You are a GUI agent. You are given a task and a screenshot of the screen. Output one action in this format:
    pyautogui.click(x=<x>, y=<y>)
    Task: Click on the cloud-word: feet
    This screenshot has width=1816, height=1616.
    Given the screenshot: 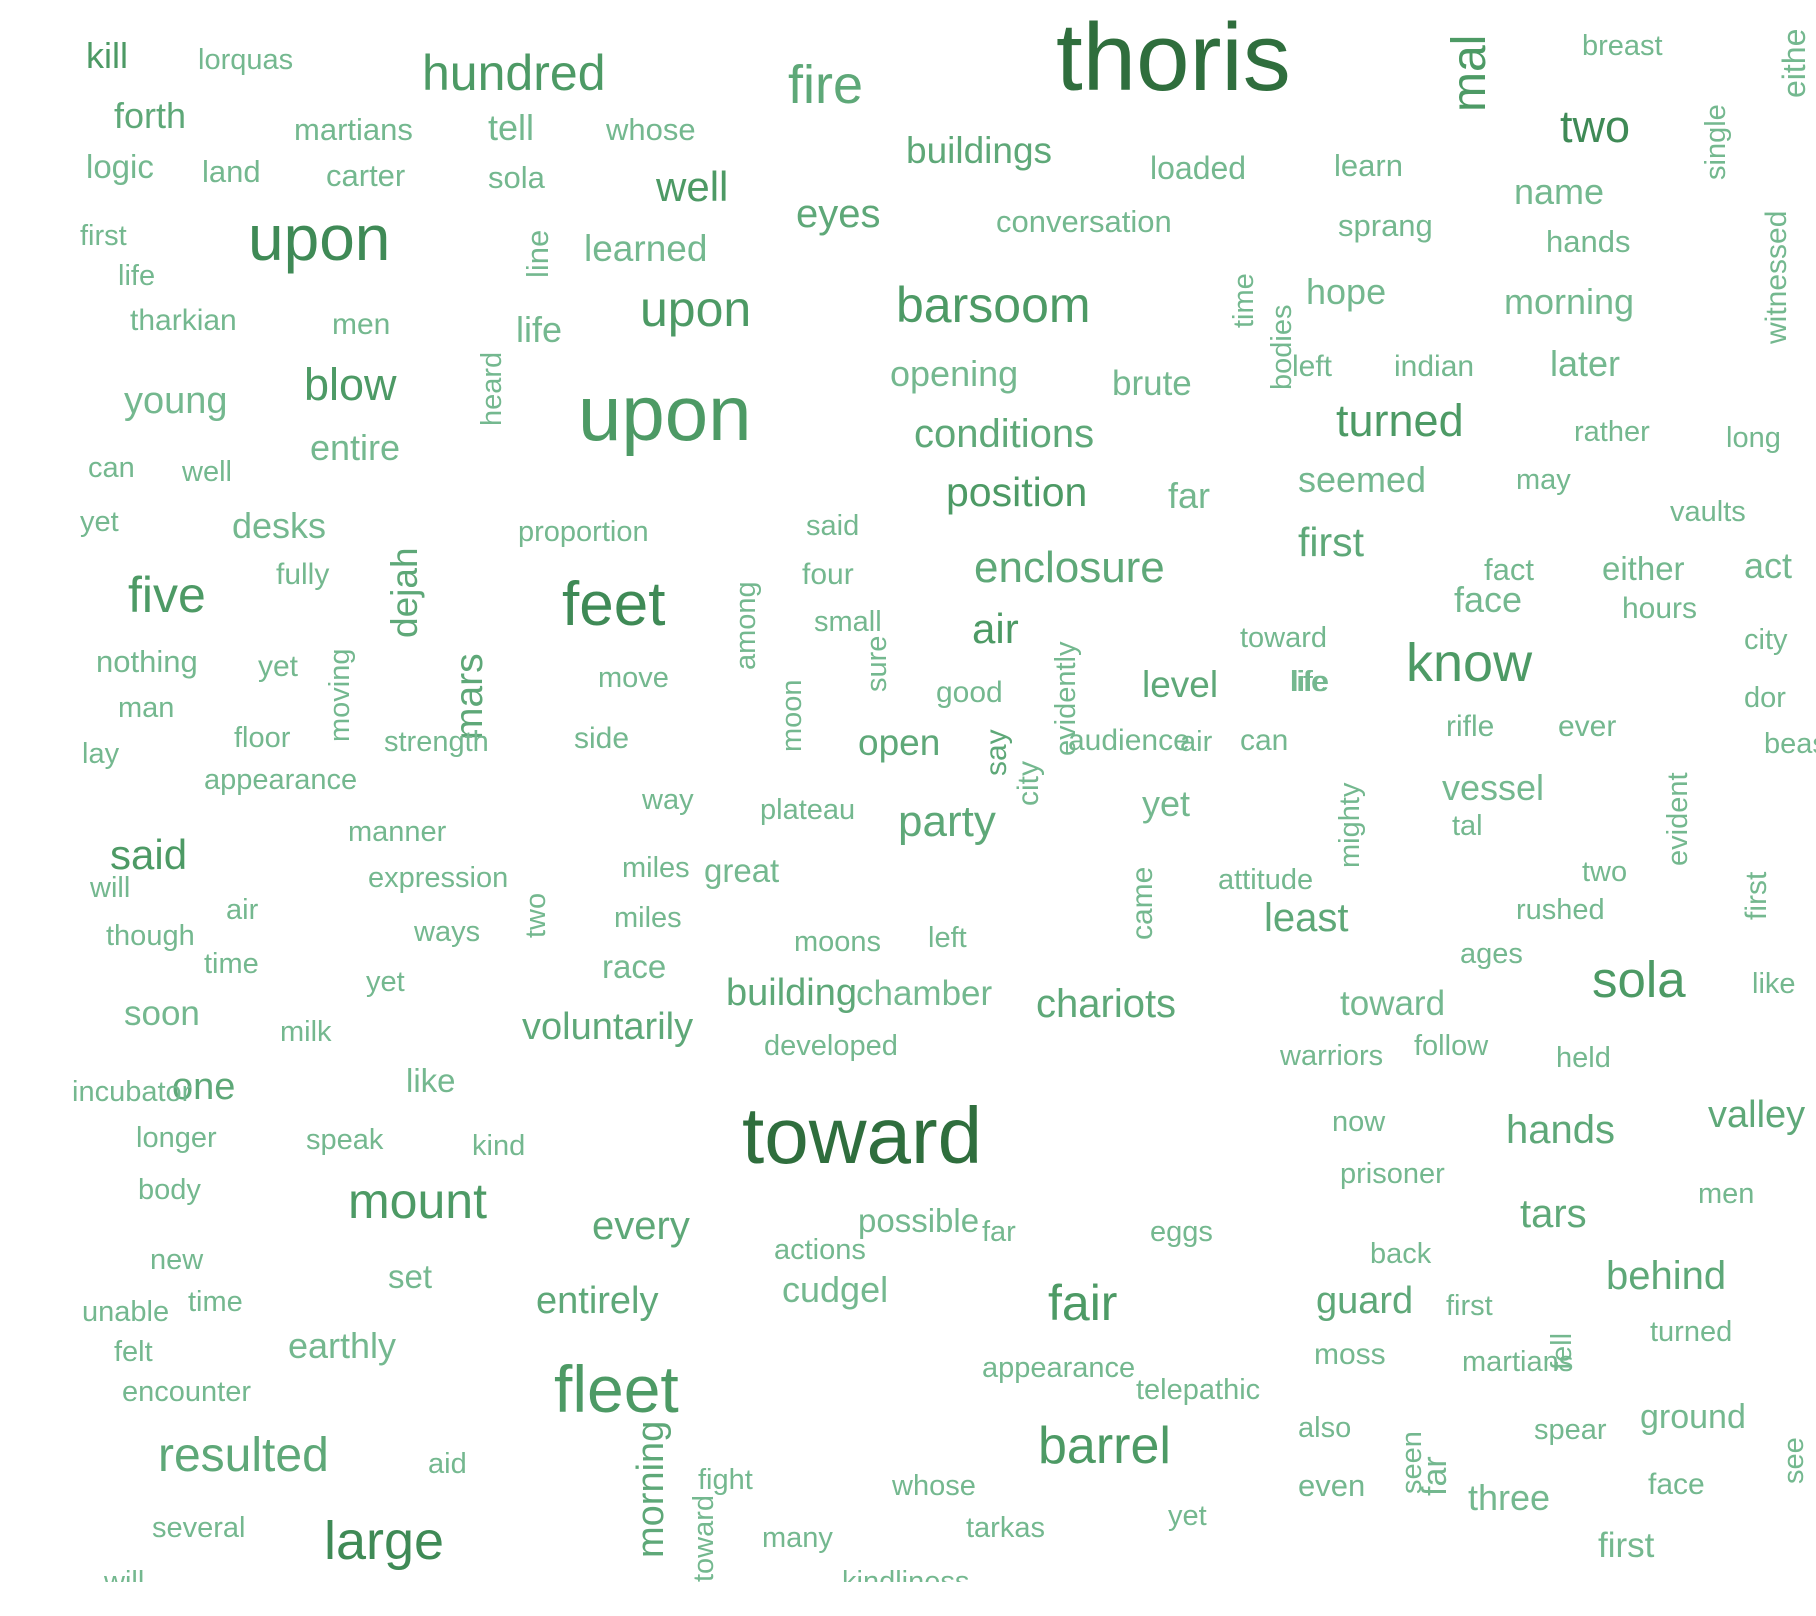 What is the action you would take?
    pyautogui.click(x=614, y=604)
    